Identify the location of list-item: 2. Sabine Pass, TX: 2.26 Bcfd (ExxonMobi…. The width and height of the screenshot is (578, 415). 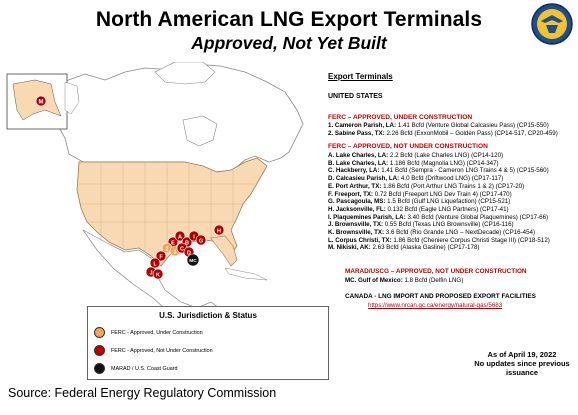
(443, 133).